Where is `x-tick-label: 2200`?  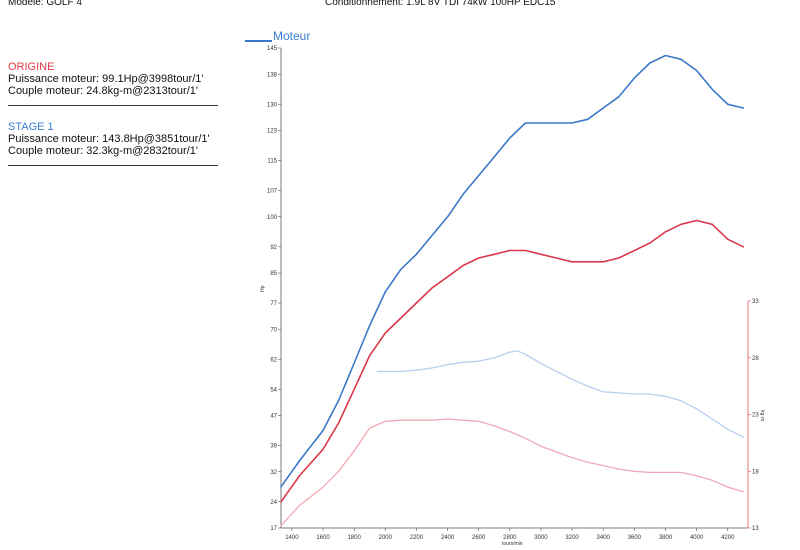
x-tick-label: 2200 is located at coordinates (417, 538).